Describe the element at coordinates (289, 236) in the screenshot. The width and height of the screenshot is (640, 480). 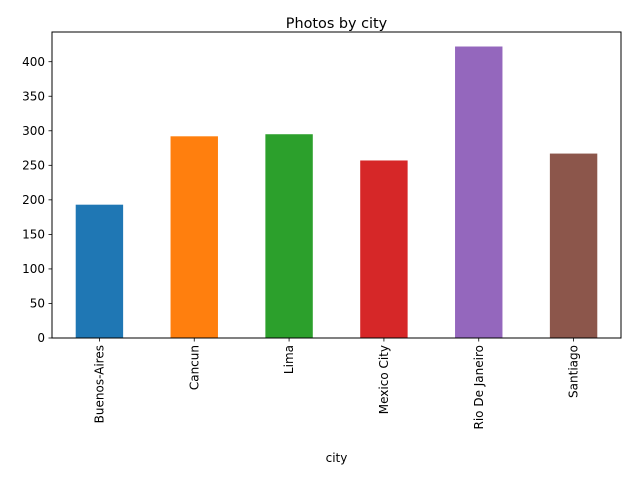
I see `bar-lima` at that location.